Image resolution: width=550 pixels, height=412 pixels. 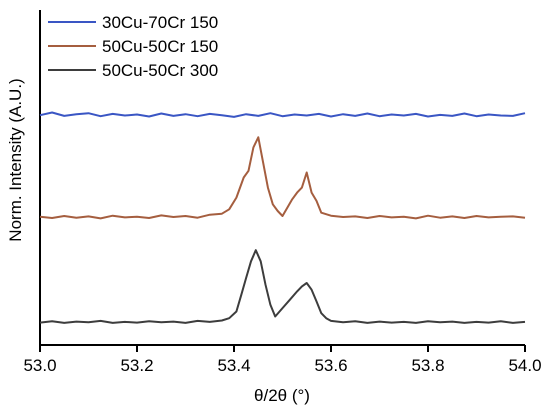 What do you see at coordinates (233, 365) in the screenshot?
I see `x-tick-label: 53.4` at bounding box center [233, 365].